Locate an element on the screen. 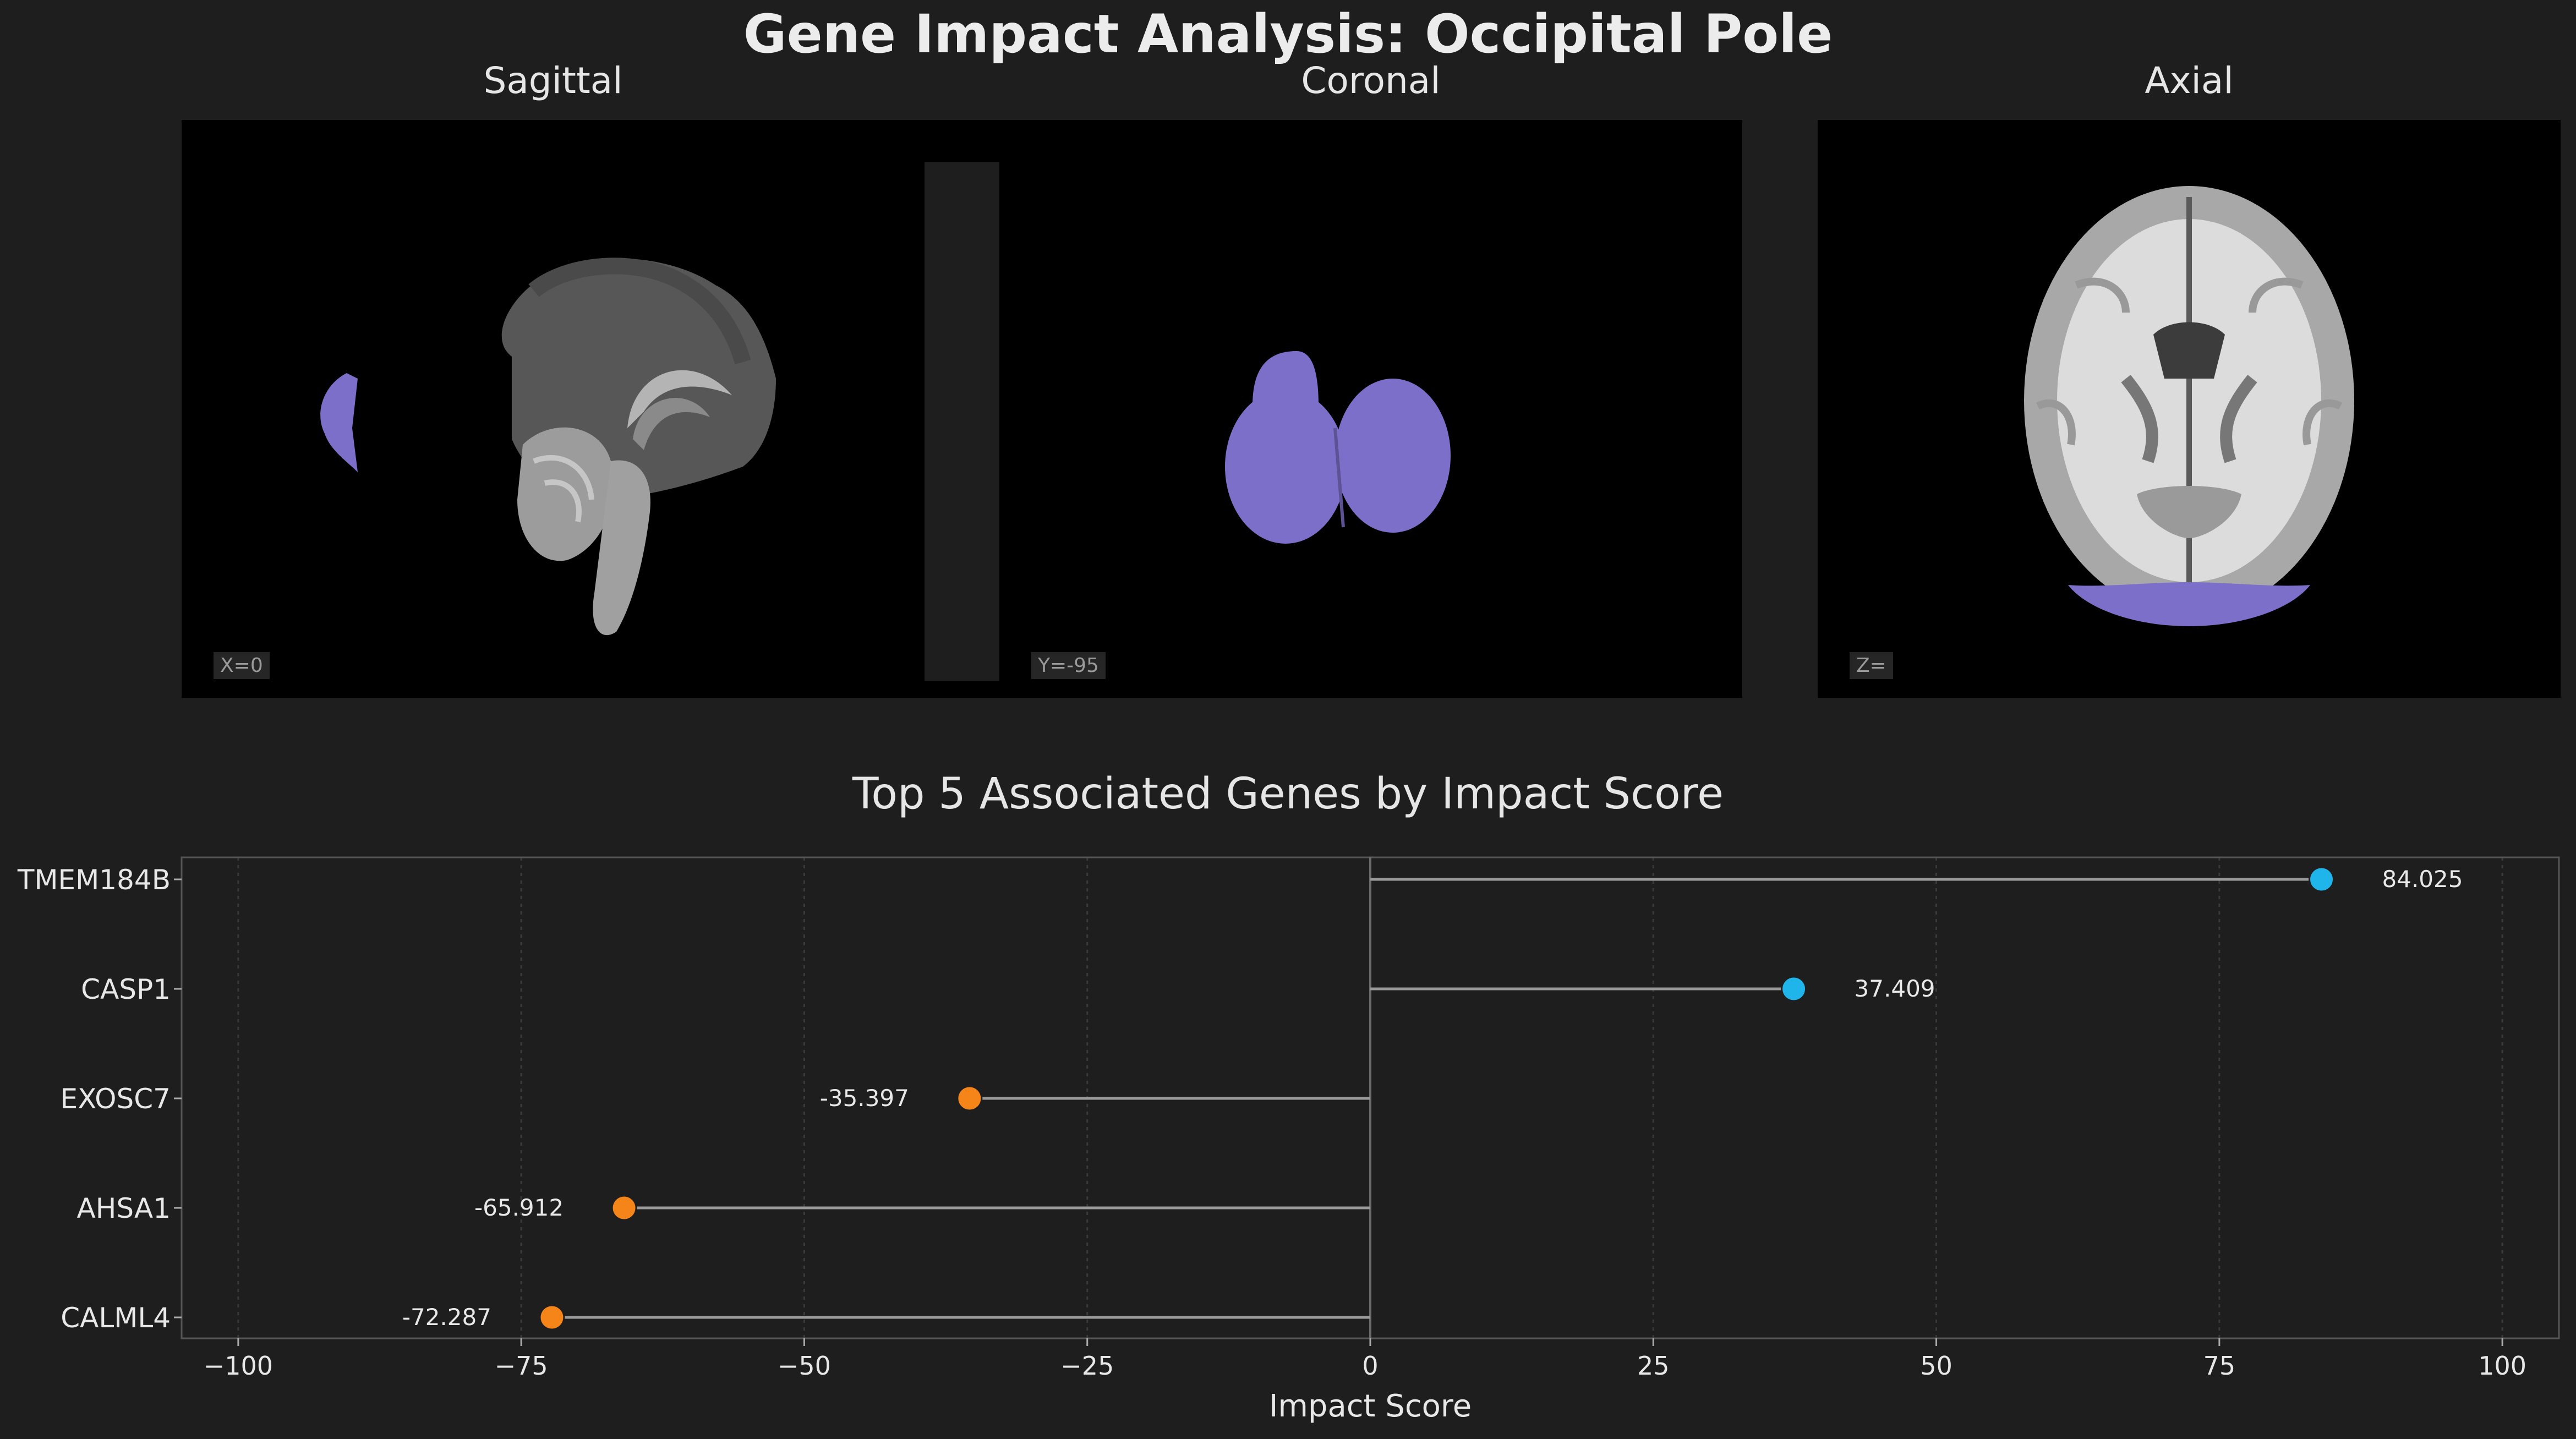 This screenshot has width=2576, height=1439. coronal-brain-image is located at coordinates (1338, 447).